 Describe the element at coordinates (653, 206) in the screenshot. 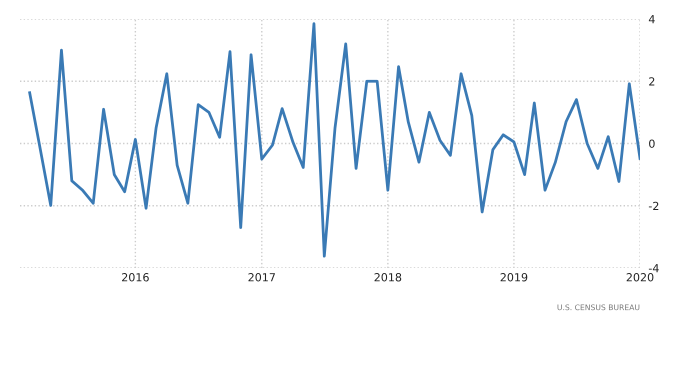

I see `y-tick-label: -2` at that location.